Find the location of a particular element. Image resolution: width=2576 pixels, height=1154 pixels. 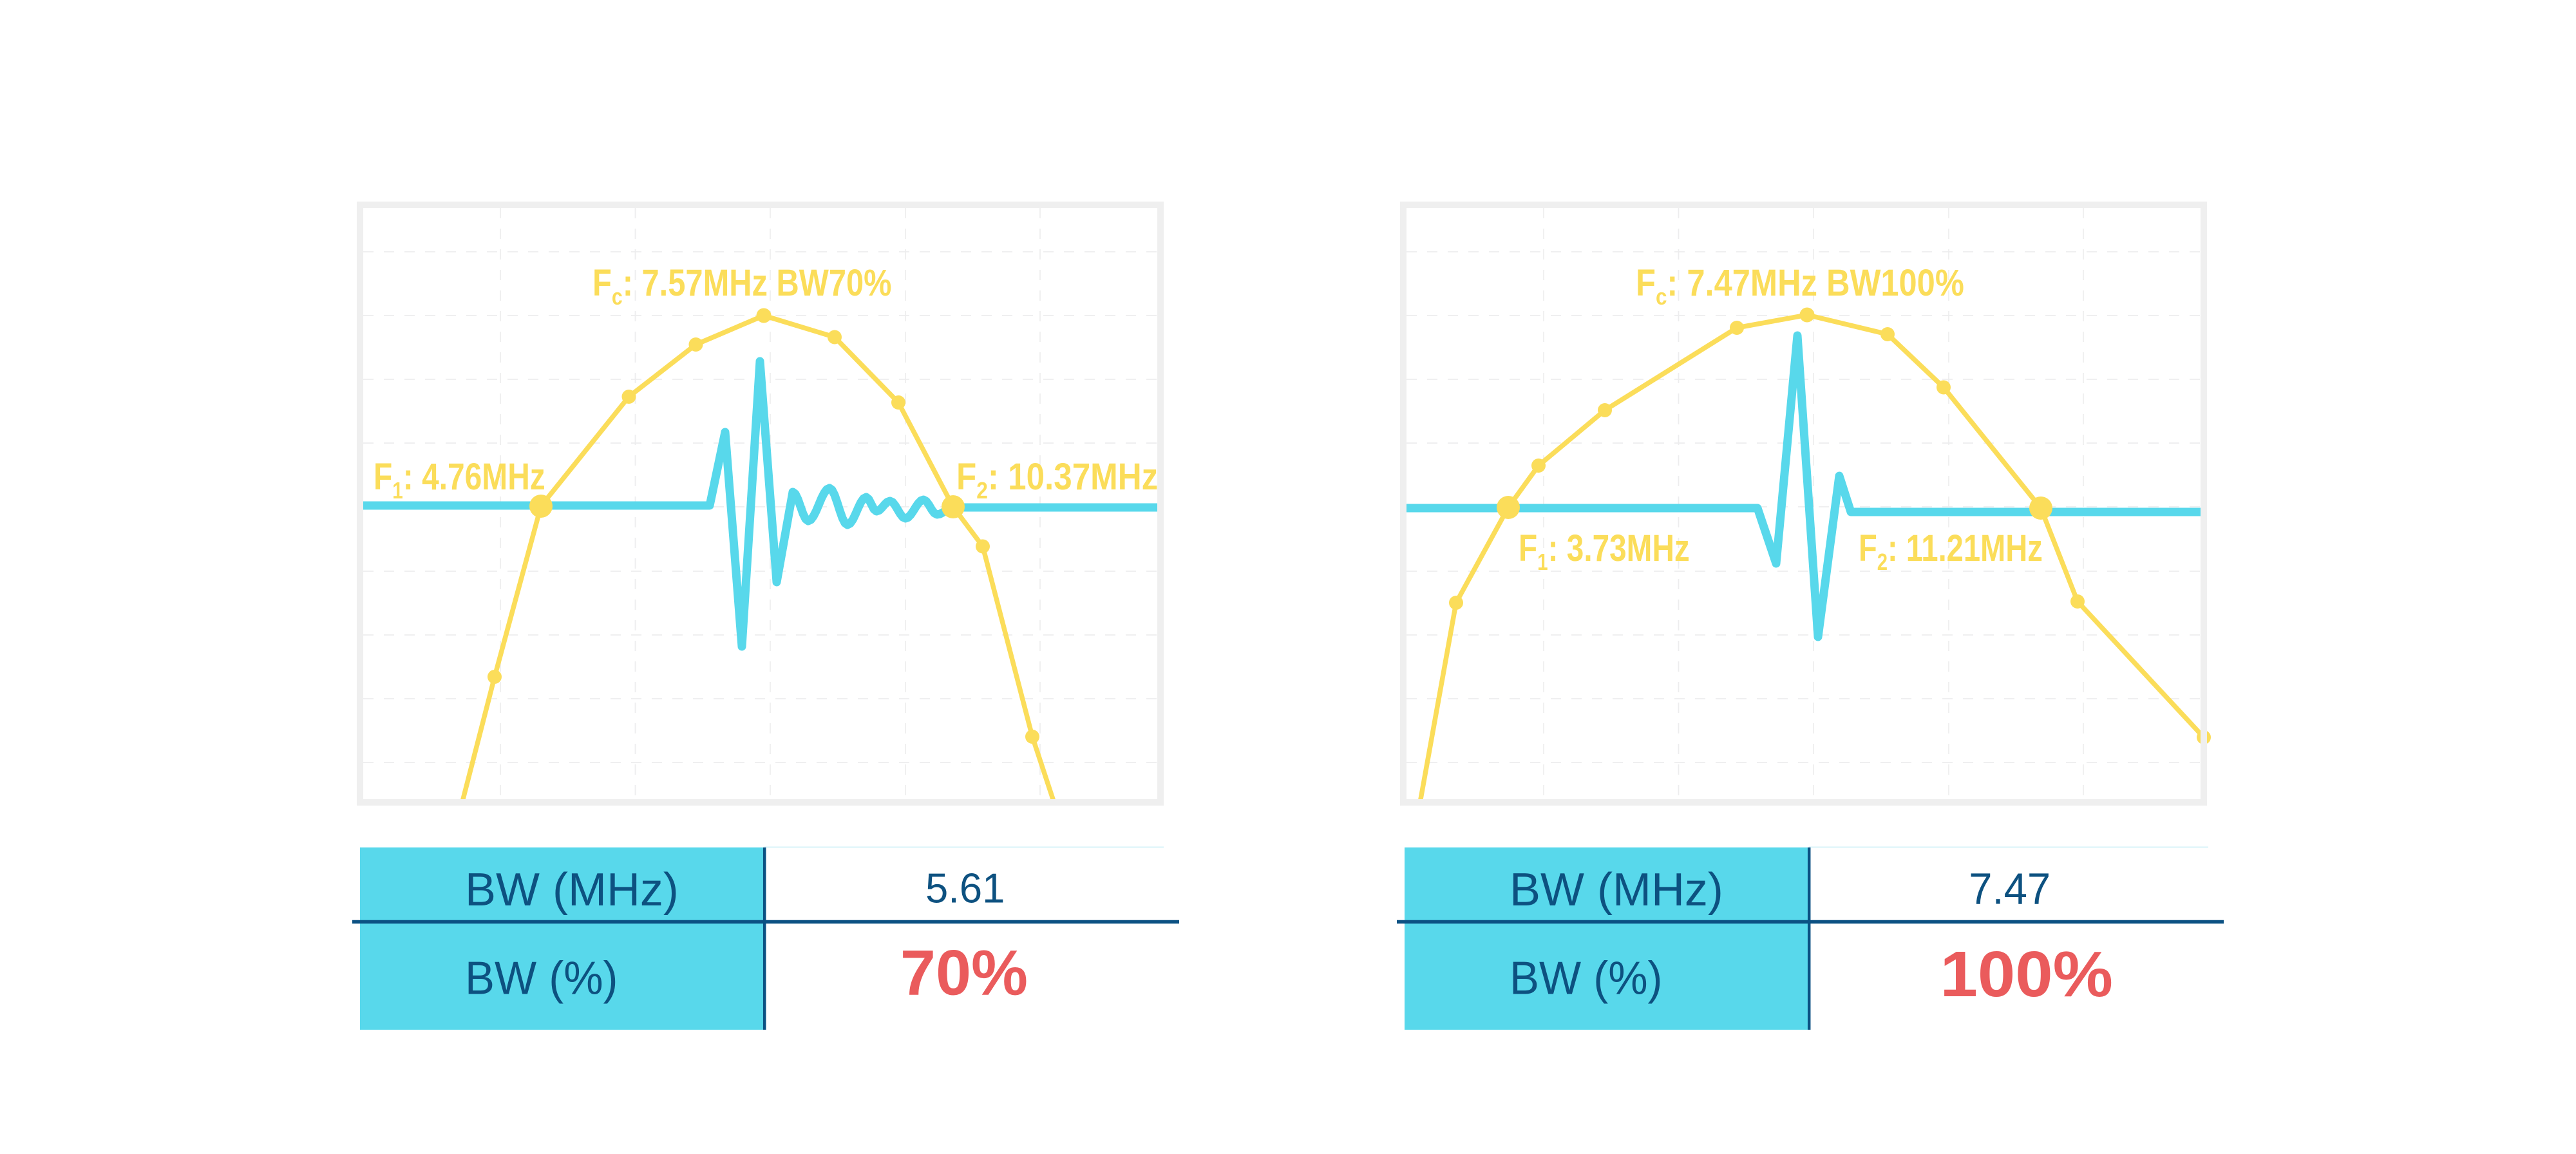

svg-text: Fc: 7.47MHz BW100% is located at coordinates (1800, 286).